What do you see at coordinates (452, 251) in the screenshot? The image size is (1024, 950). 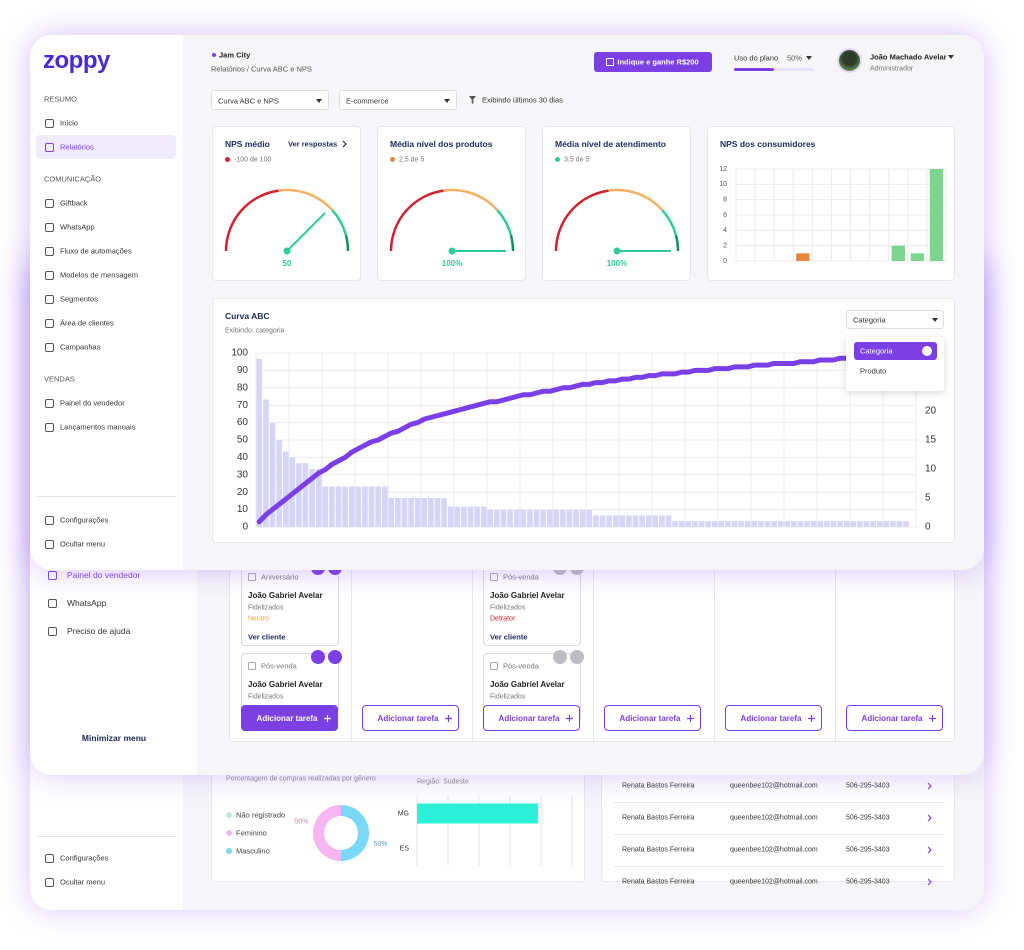 I see `needle-hub` at bounding box center [452, 251].